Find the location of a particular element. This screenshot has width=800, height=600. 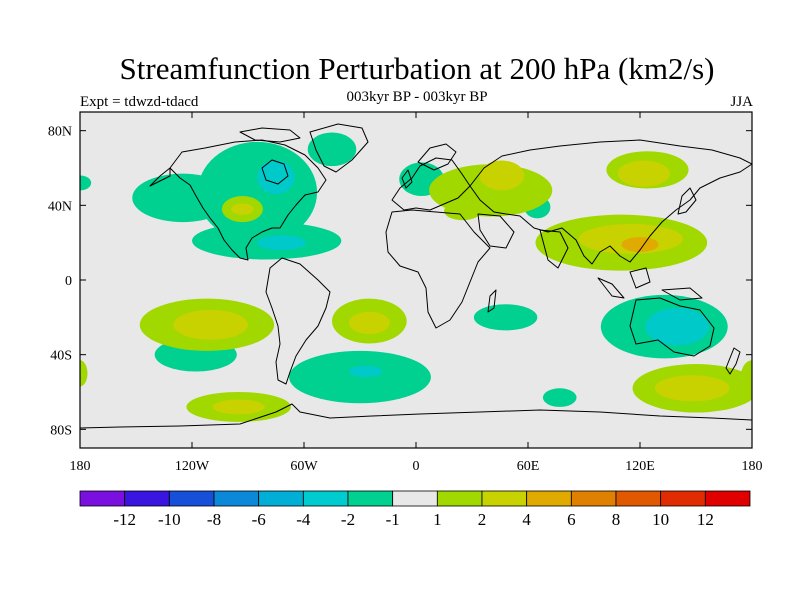

anomaly-satl-core is located at coordinates (369, 323).